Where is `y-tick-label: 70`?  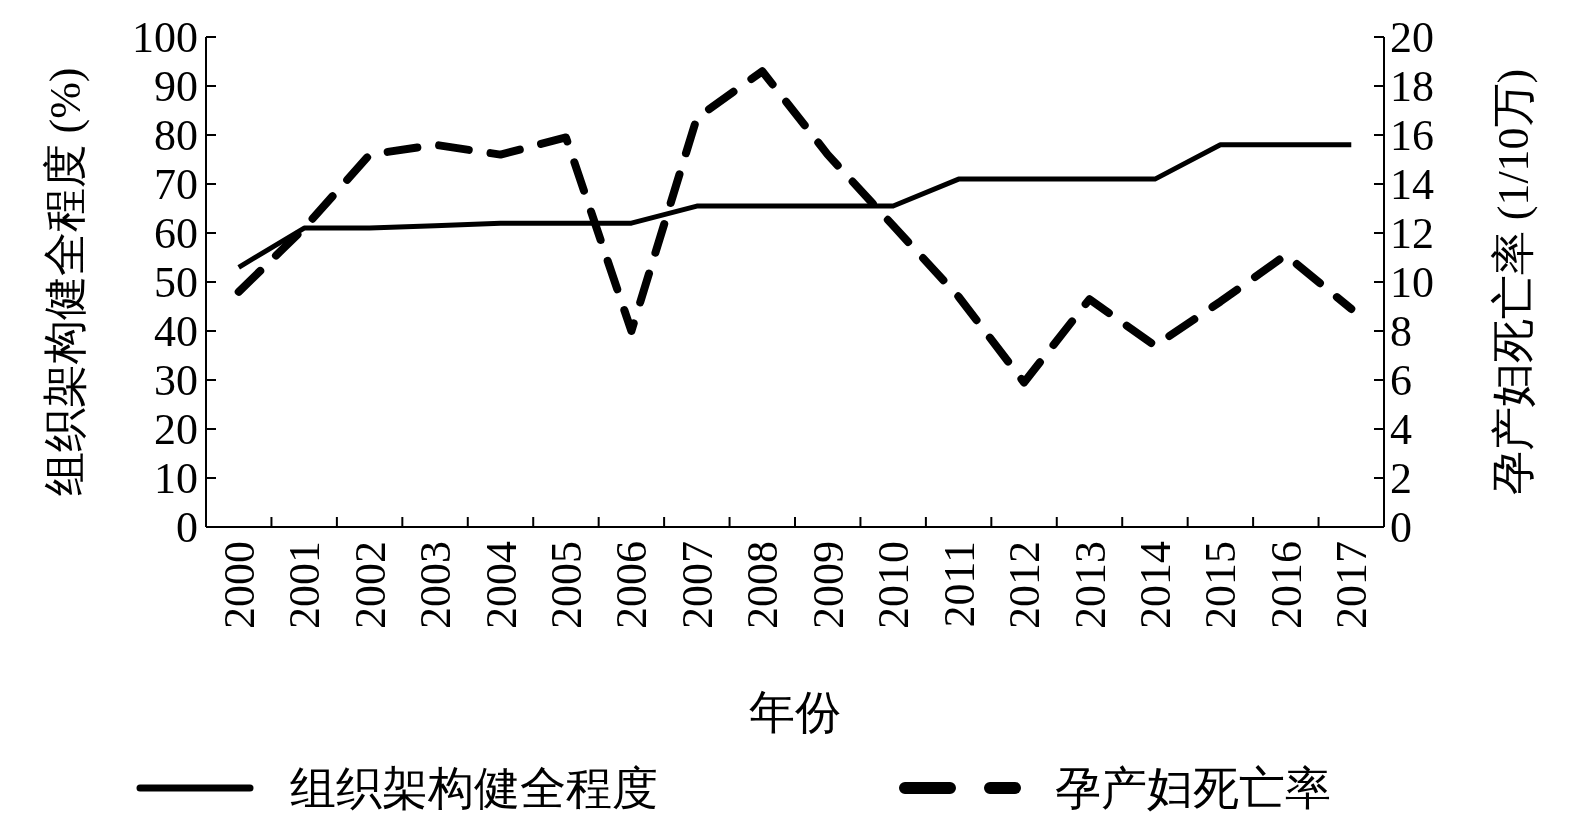 y-tick-label: 70 is located at coordinates (176, 184).